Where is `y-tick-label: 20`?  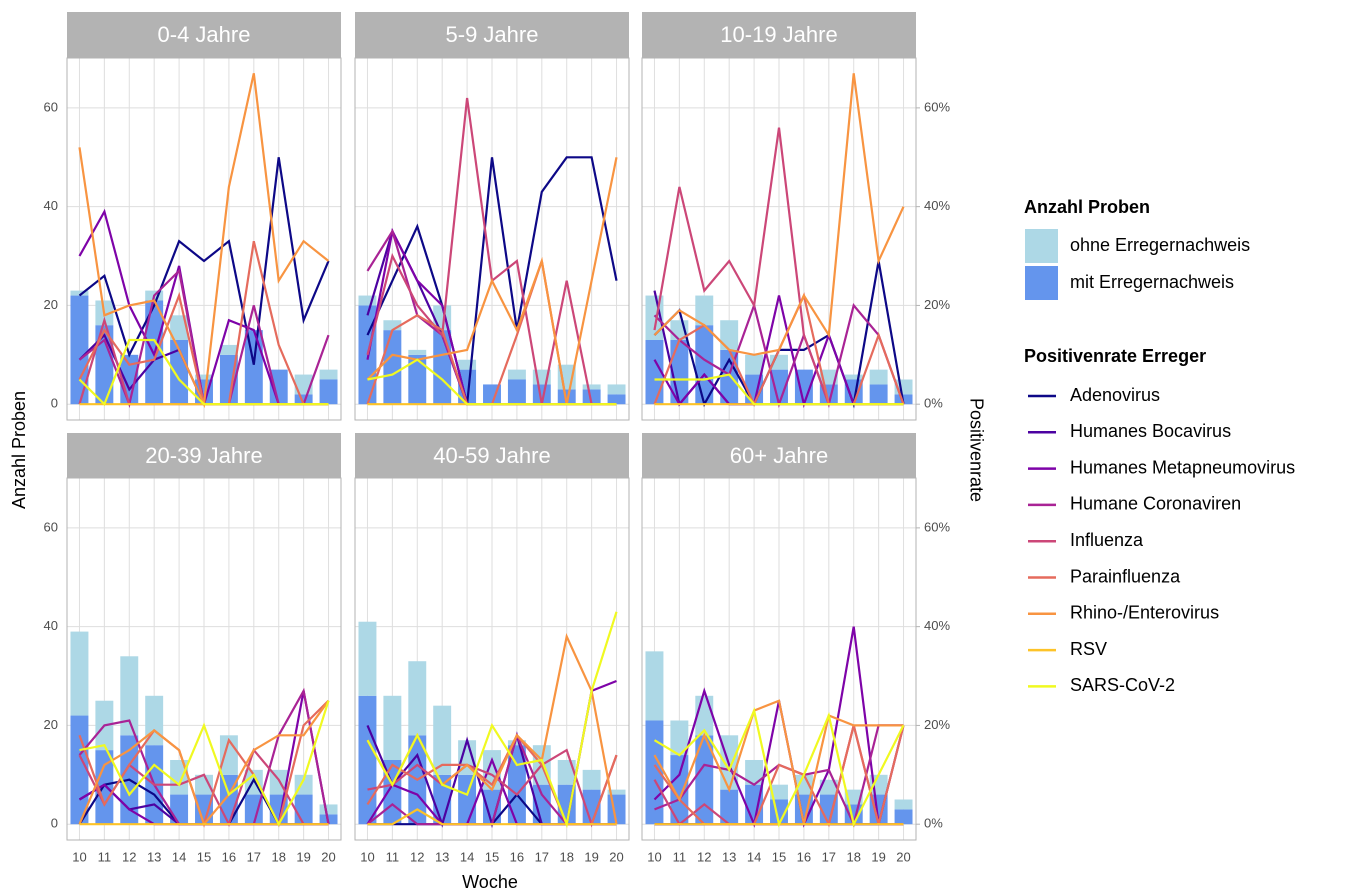 y-tick-label: 20 is located at coordinates (51, 724).